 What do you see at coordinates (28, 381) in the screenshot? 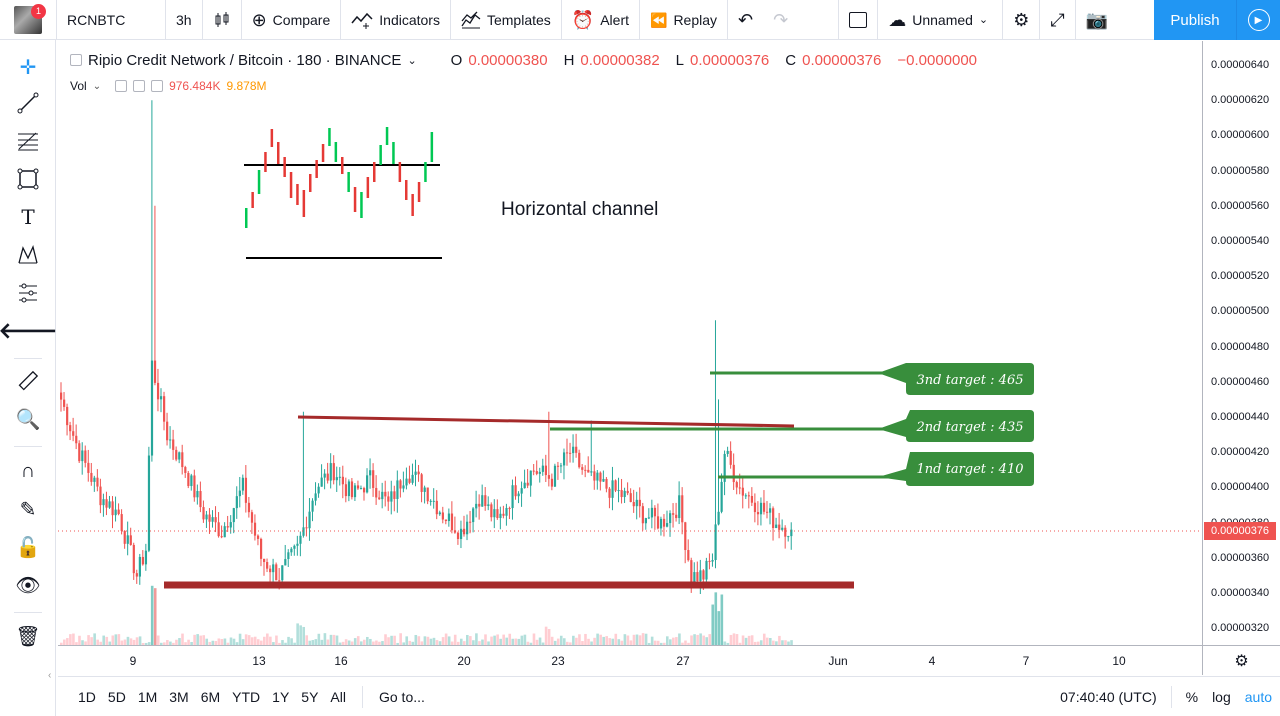
I see `measure-tool` at bounding box center [28, 381].